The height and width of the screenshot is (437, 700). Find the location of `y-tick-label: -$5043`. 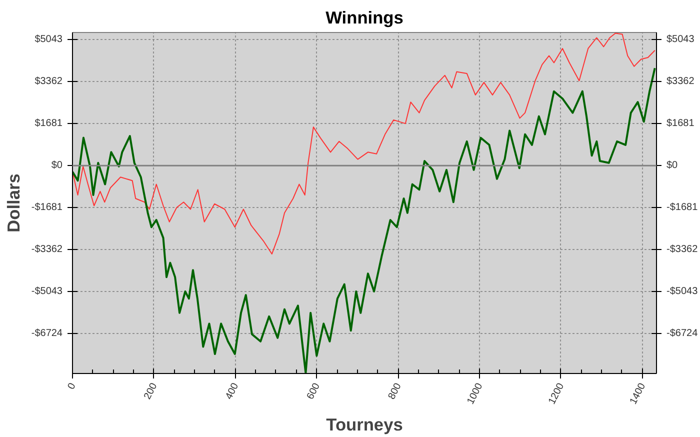

y-tick-label: -$5043 is located at coordinates (47, 292).